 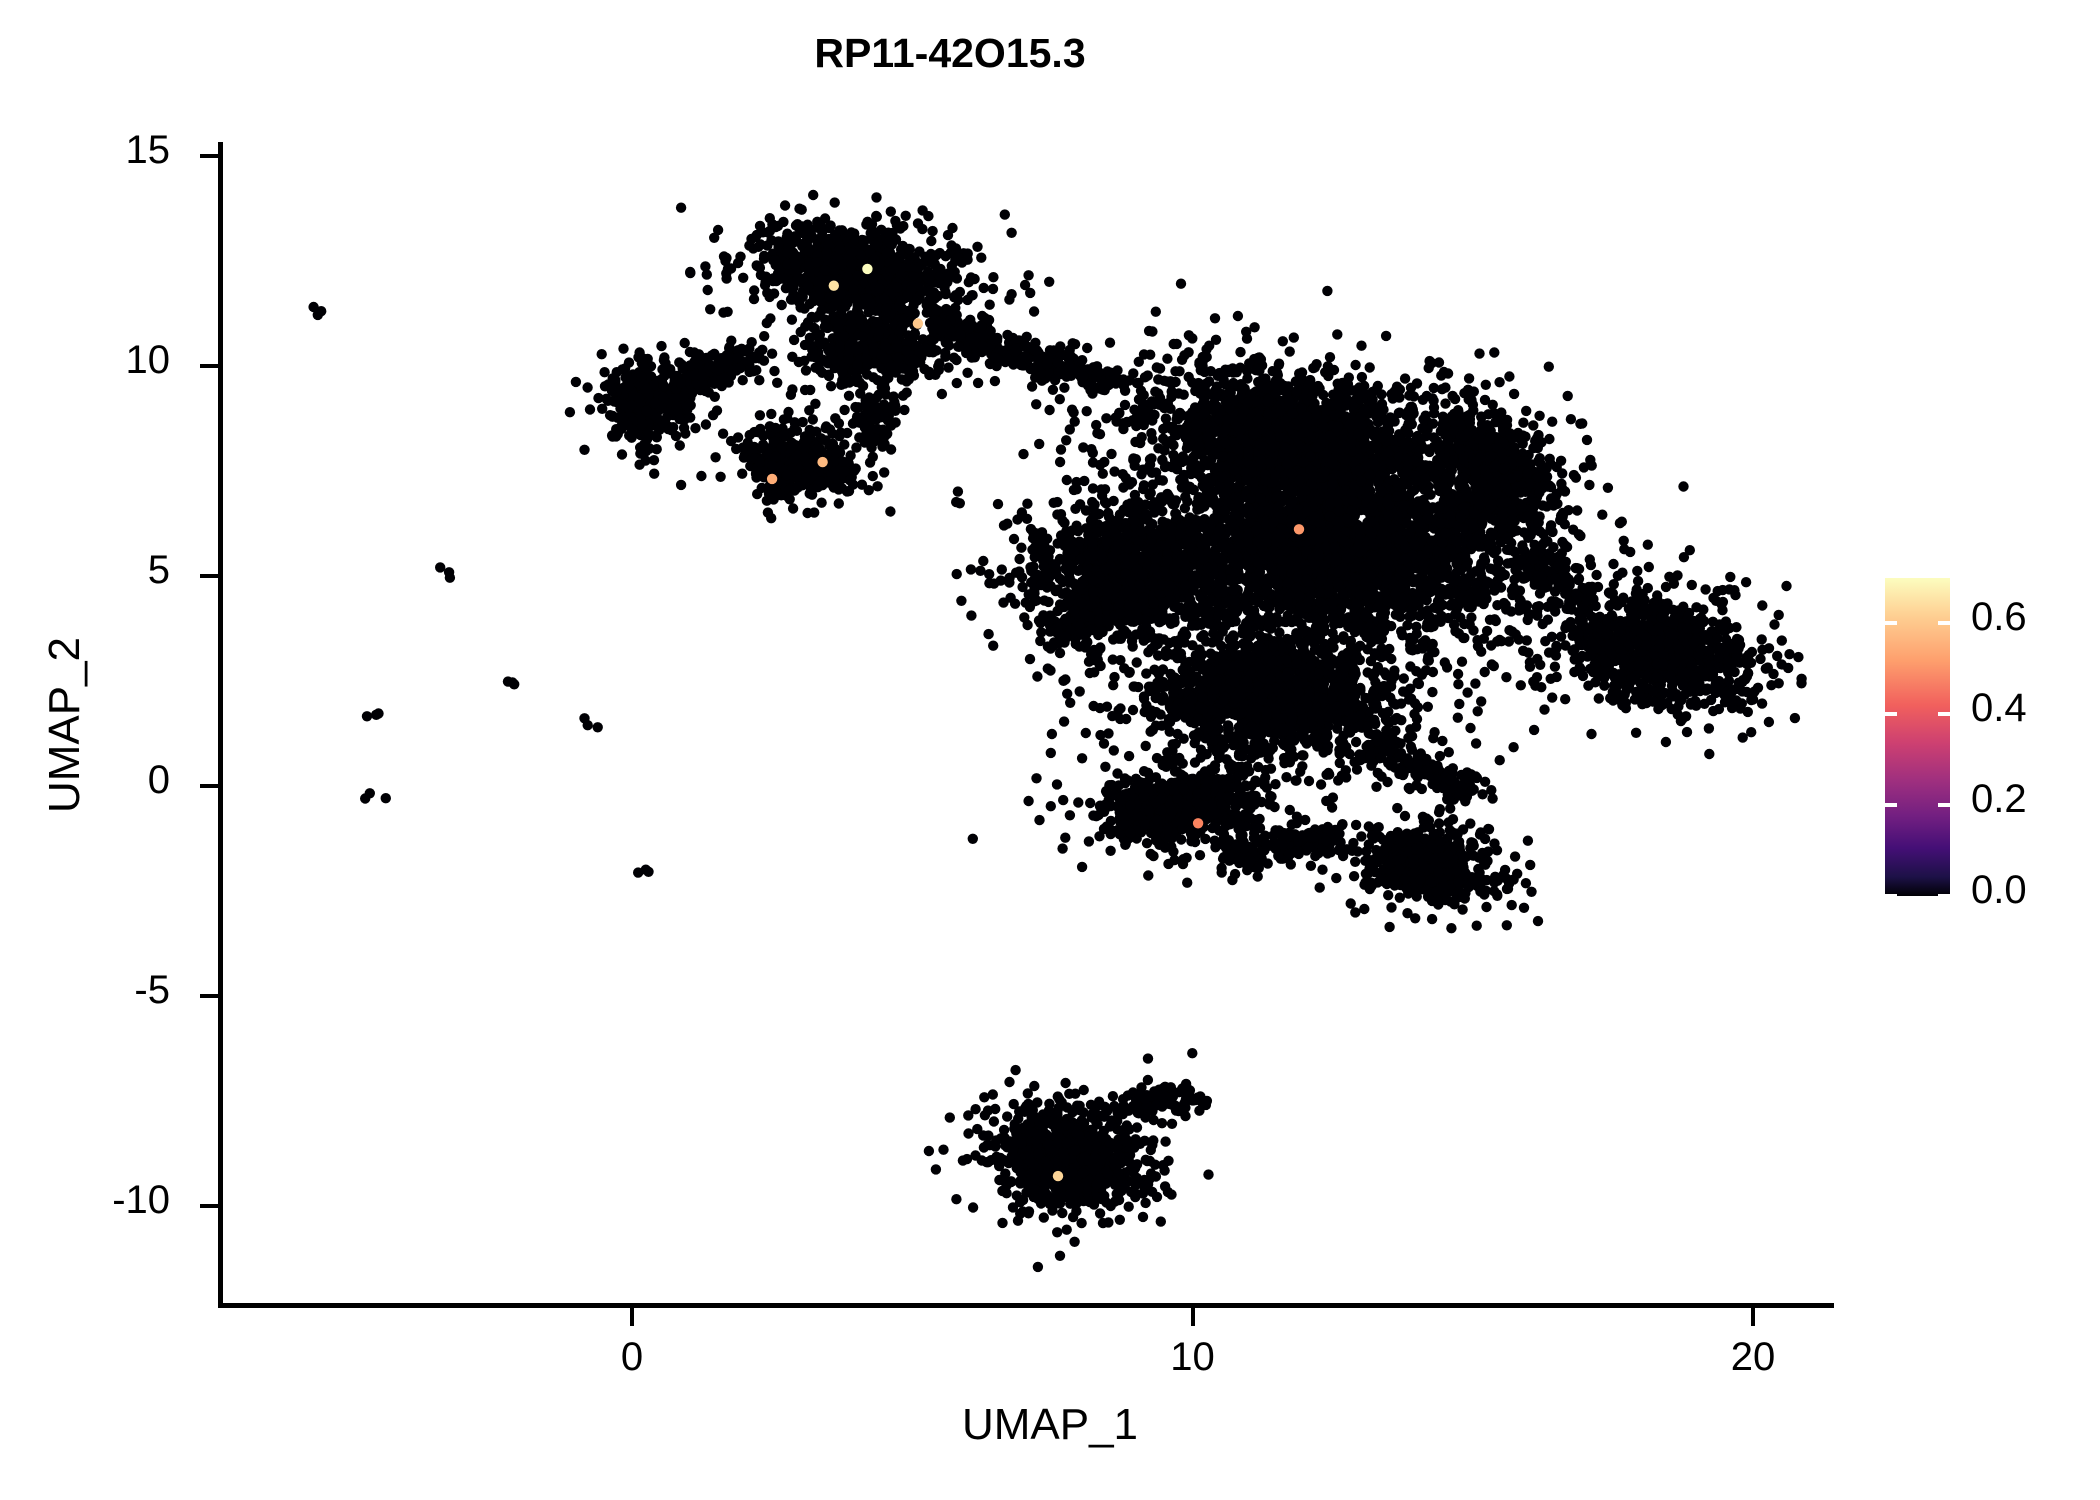 I want to click on x-tick-label: 20, so click(x=1753, y=1357).